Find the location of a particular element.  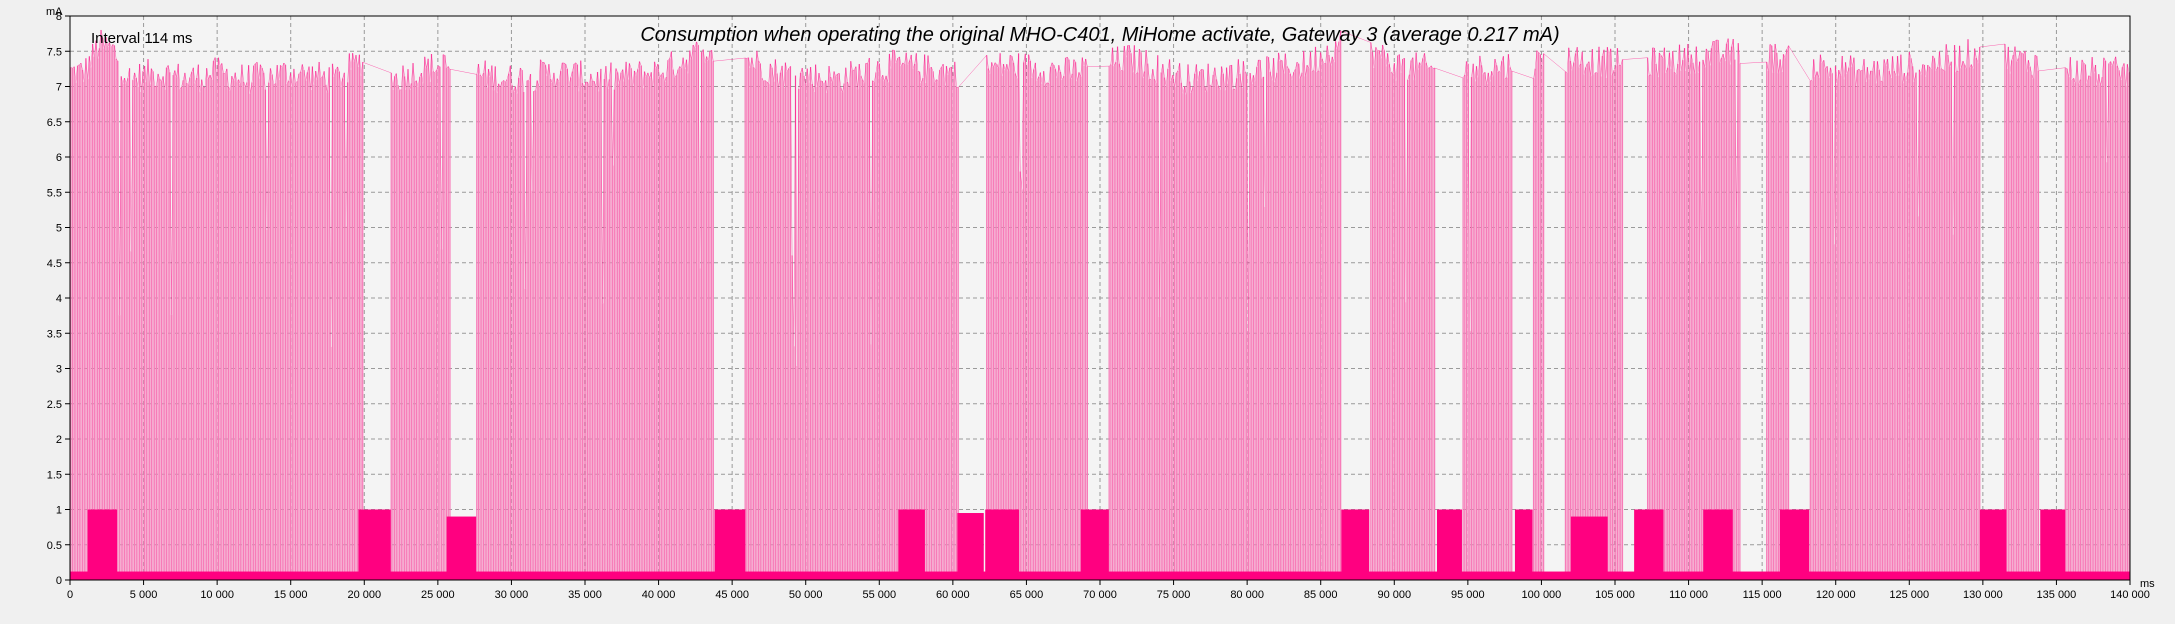

y-tick-label: 3 is located at coordinates (59, 370).